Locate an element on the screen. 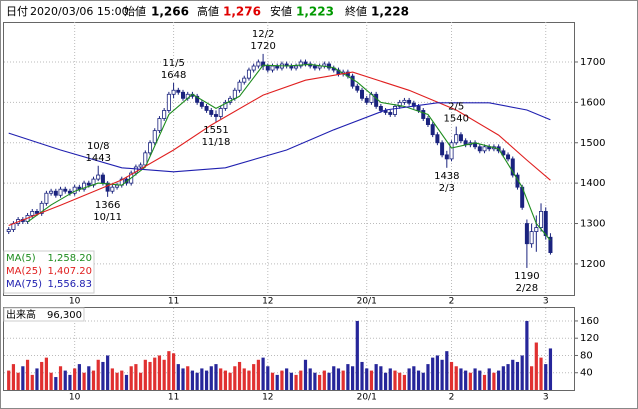 Image resolution: width=638 pixels, height=409 pixels. ma-line is located at coordinates (279, 137).